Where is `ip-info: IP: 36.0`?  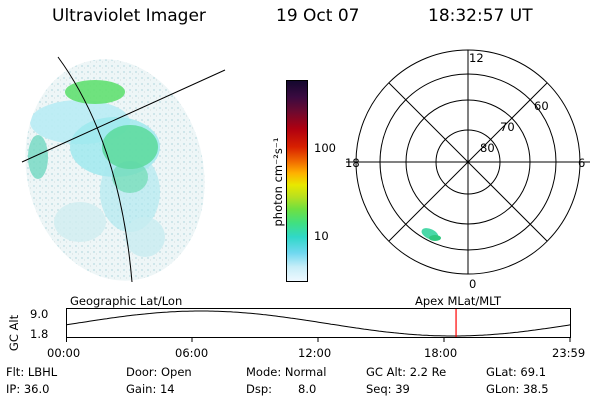
ip-info: IP: 36.0 is located at coordinates (28, 389).